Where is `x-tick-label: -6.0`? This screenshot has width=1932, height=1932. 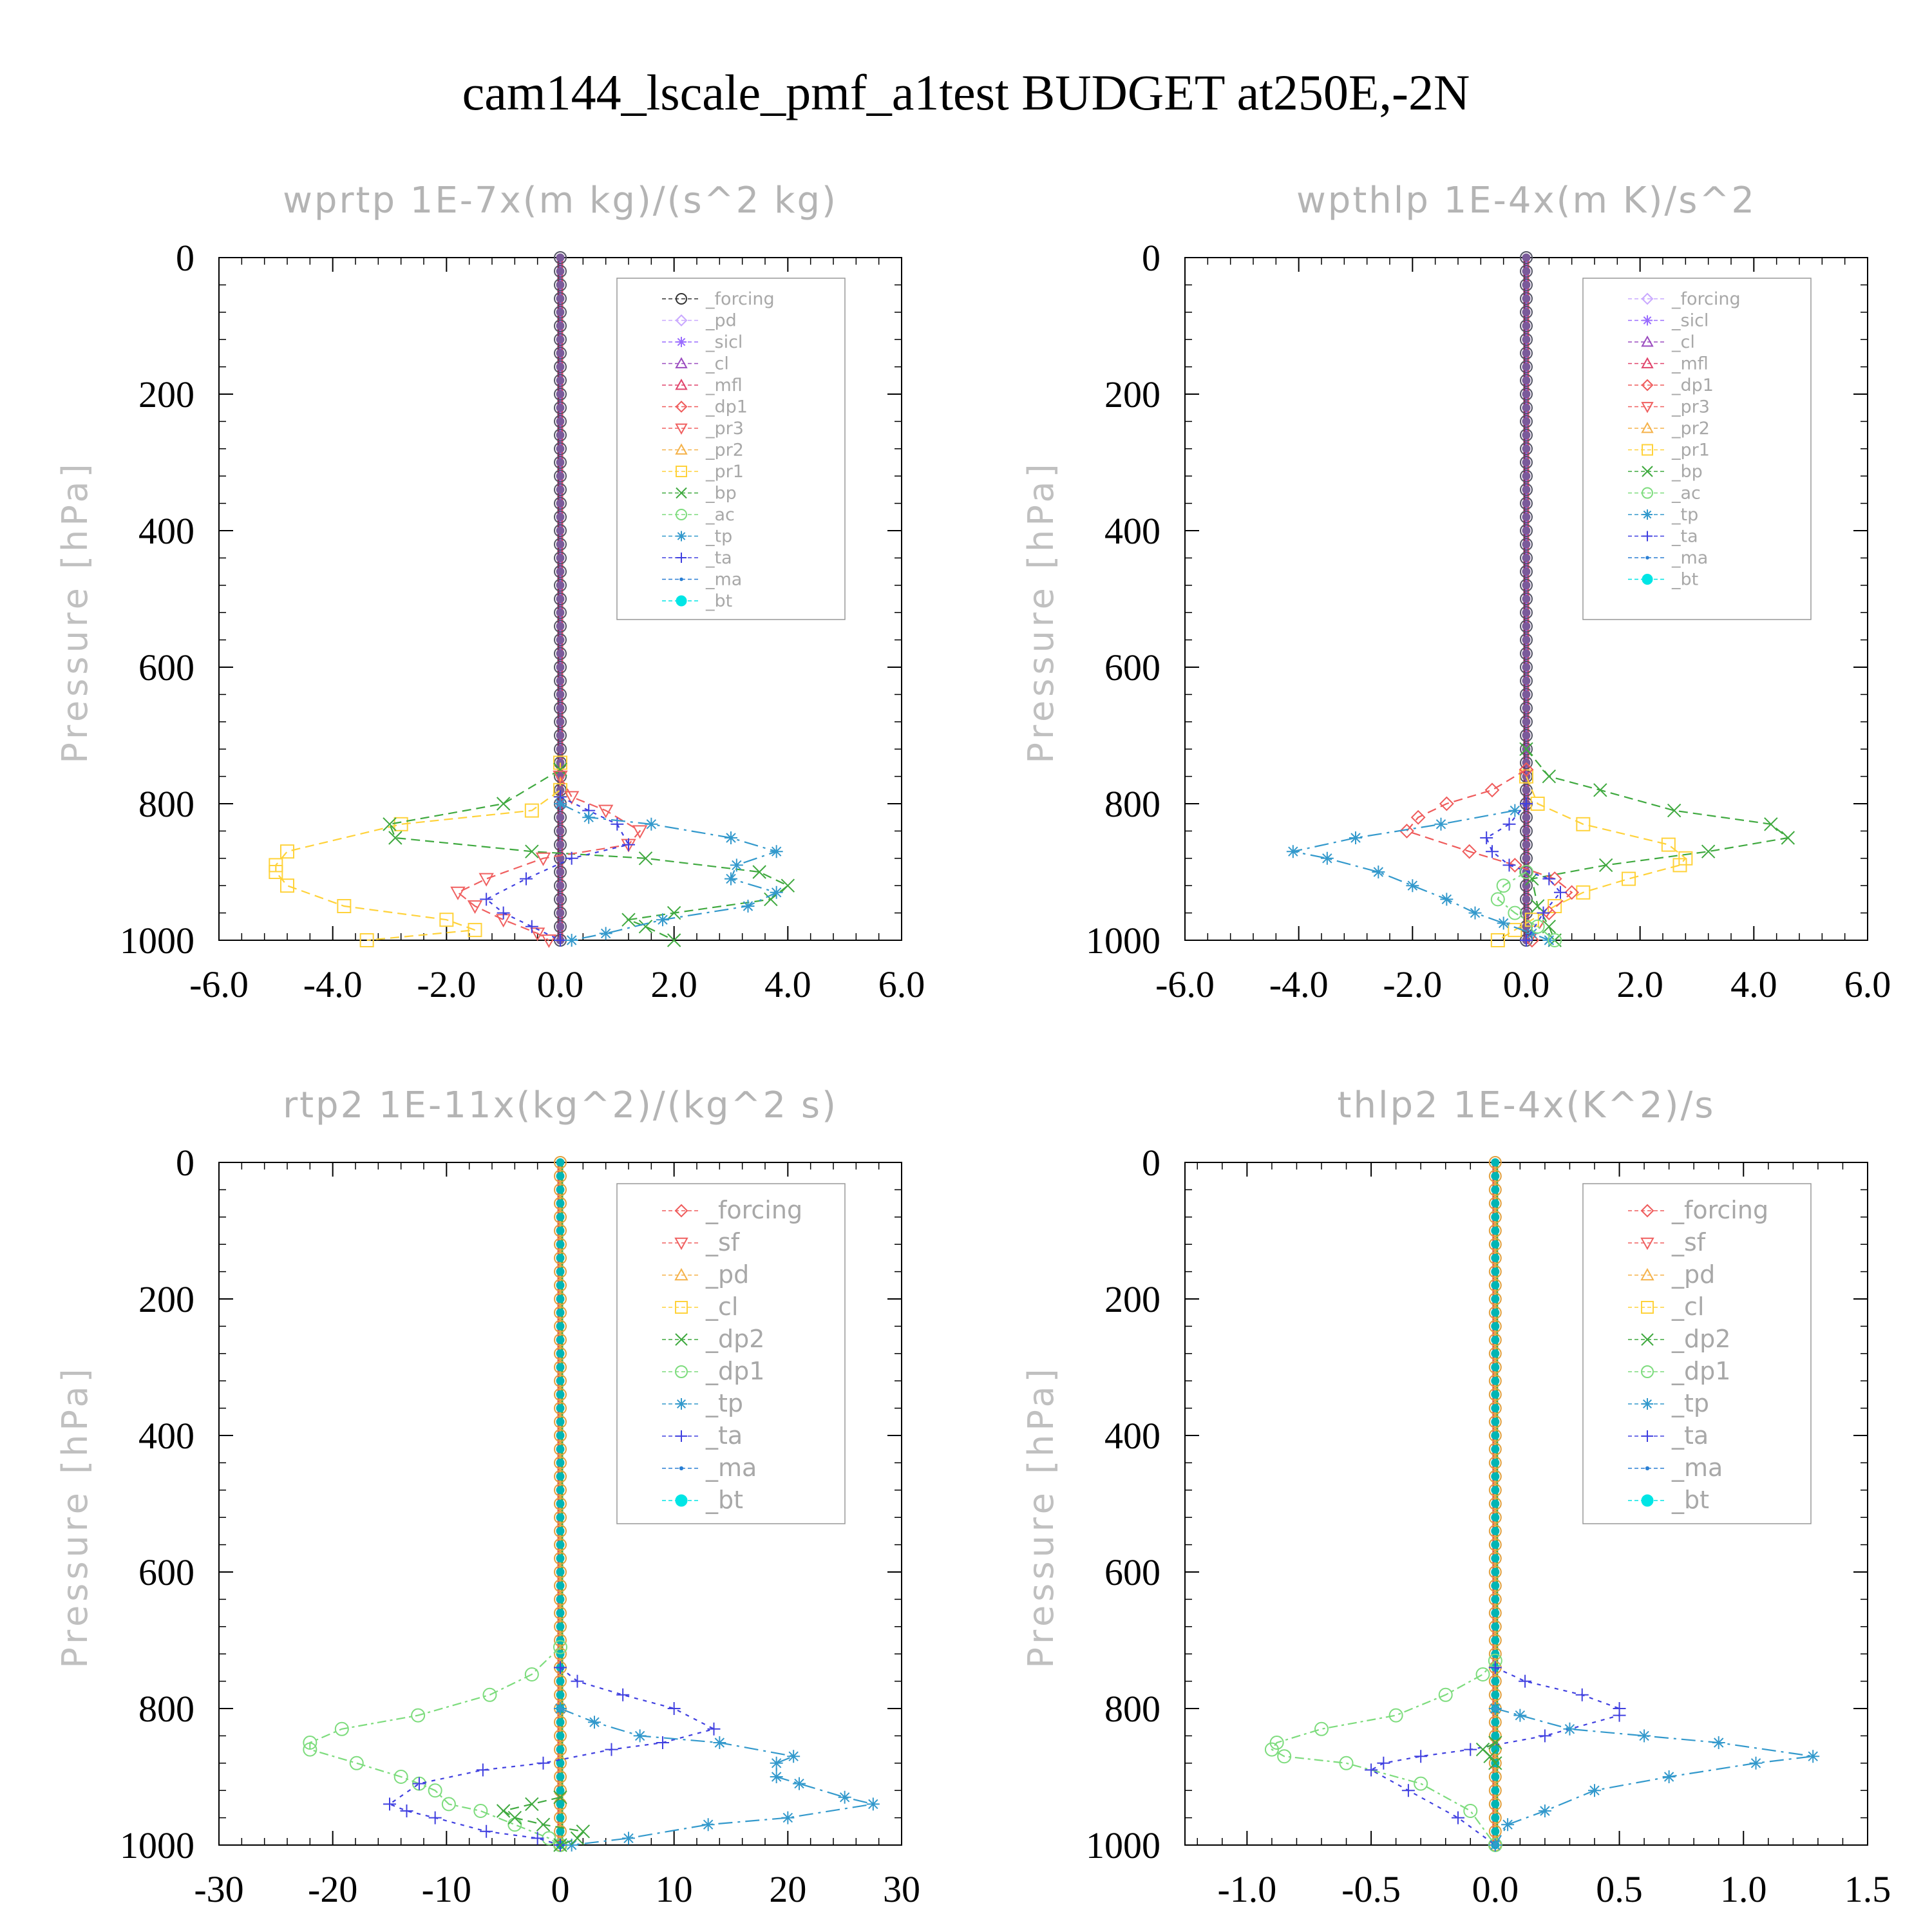
x-tick-label: -6.0 is located at coordinates (219, 984).